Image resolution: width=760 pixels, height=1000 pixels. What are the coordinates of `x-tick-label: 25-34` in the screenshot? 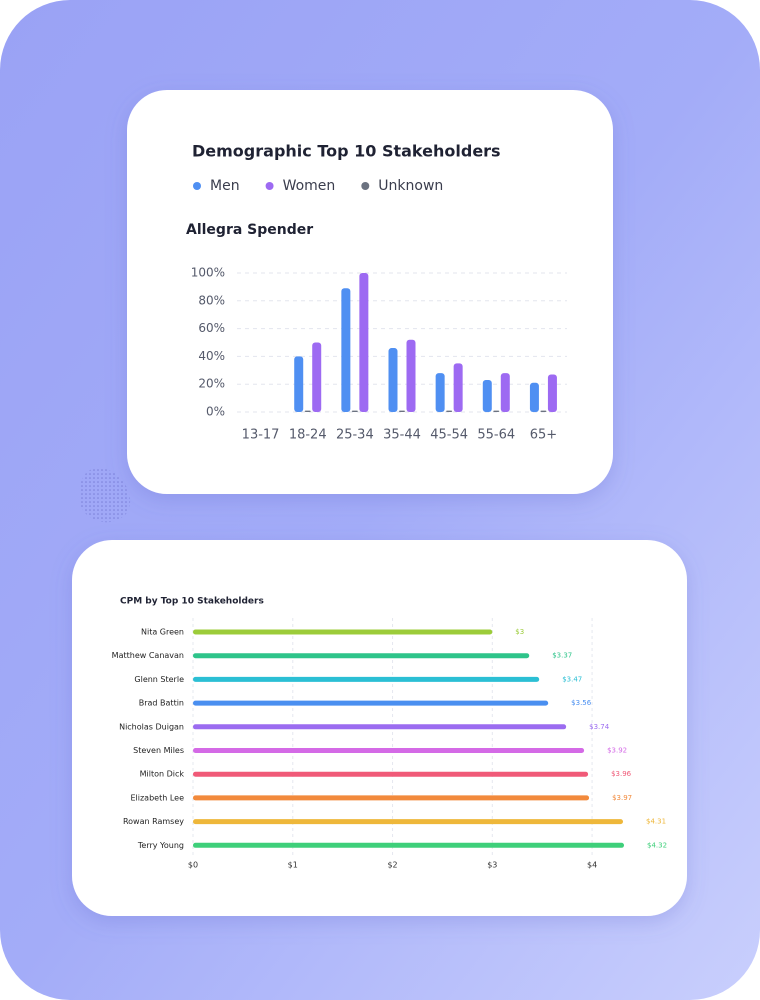 It's located at (355, 435).